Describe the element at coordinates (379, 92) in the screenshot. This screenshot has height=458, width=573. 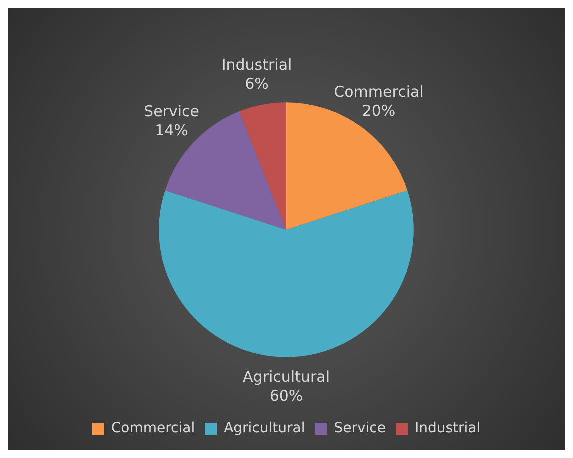
I see `slice-label: Commercial` at that location.